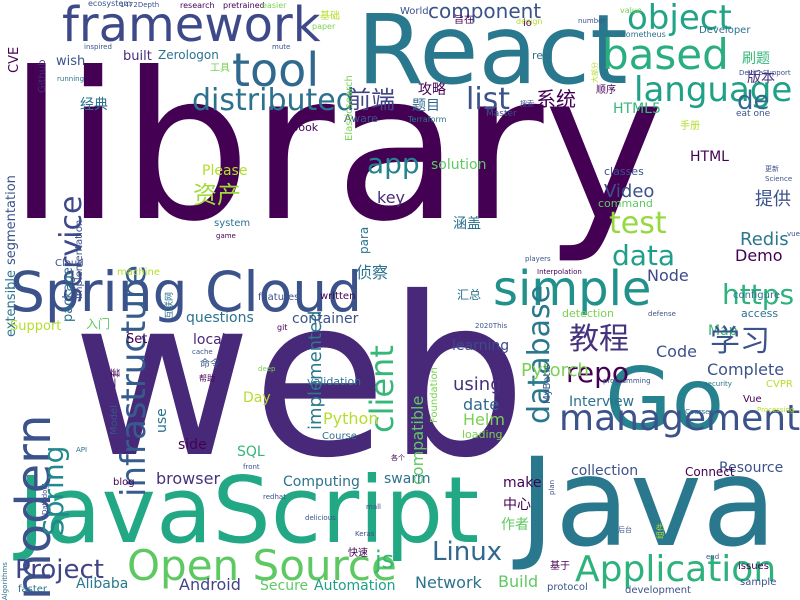  Describe the element at coordinates (244, 5) in the screenshot. I see `word: pretrained` at that location.